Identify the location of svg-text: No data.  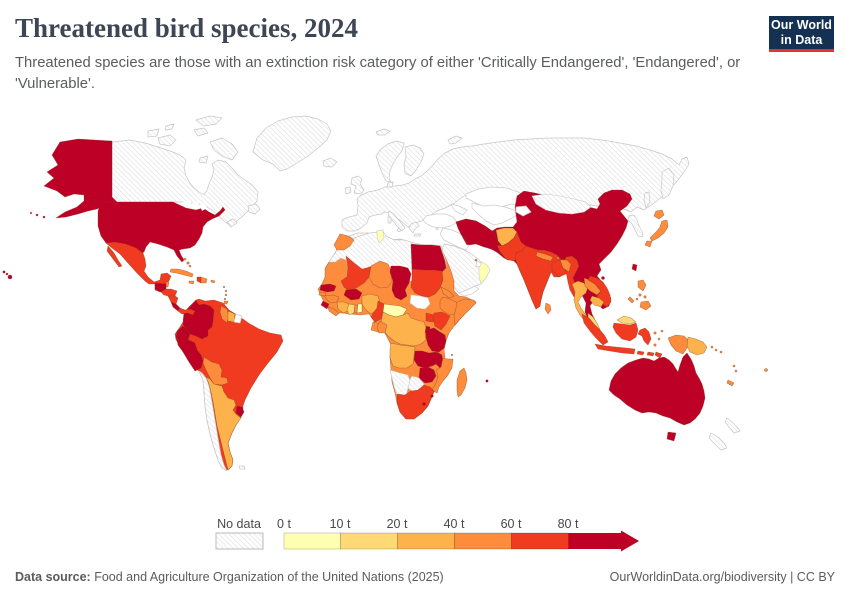
(239, 524).